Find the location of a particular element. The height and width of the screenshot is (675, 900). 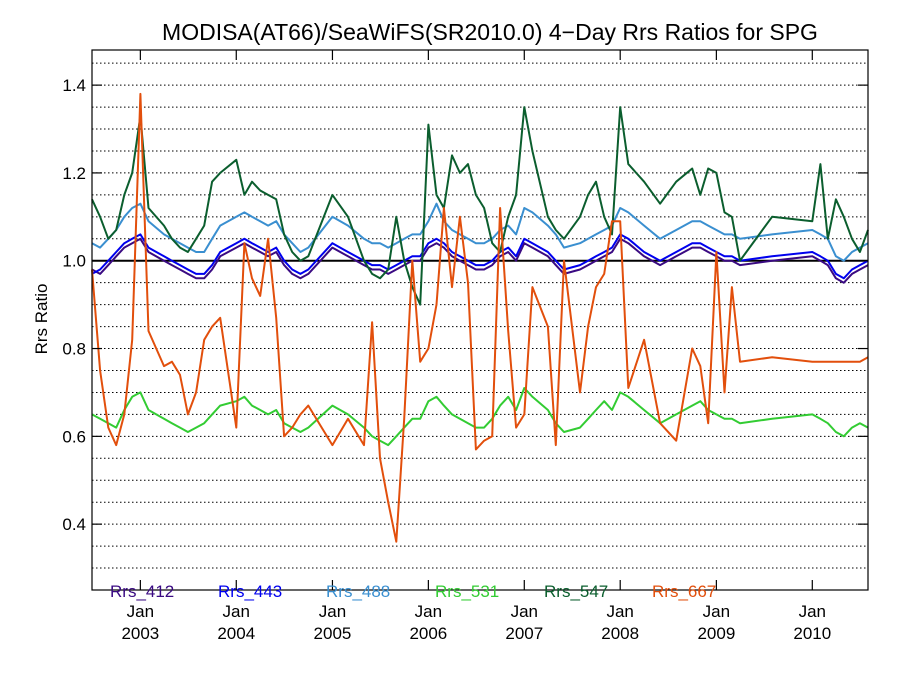

y-axis-label: Rrs Ratio is located at coordinates (41, 319).